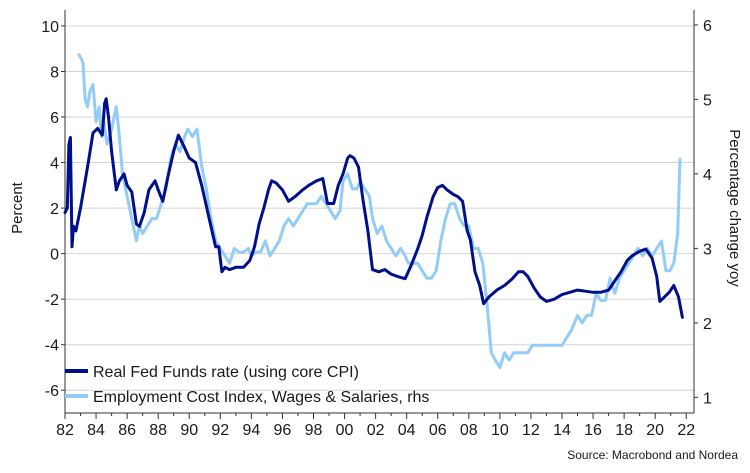 This screenshot has width=750, height=473. Describe the element at coordinates (65, 430) in the screenshot. I see `x-tick-label: 82` at that location.